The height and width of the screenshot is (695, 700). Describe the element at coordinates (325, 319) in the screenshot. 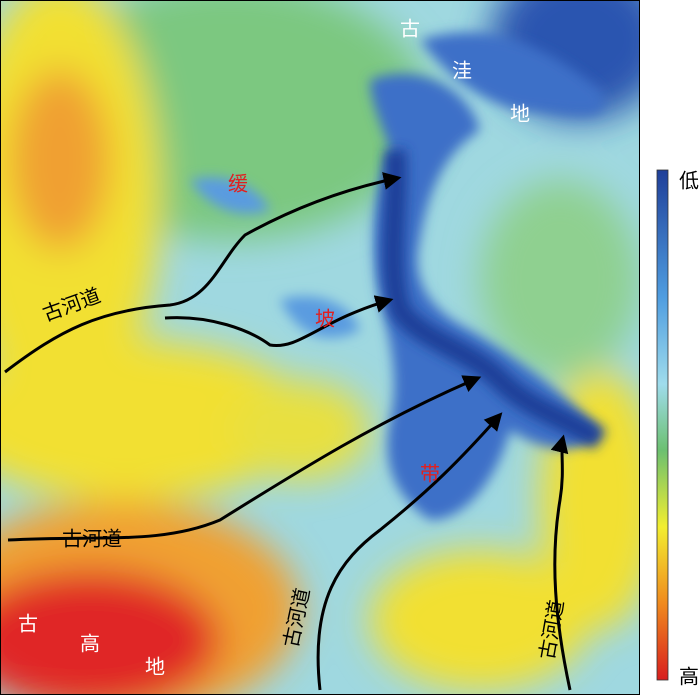

I see `slope-char: 坡` at that location.